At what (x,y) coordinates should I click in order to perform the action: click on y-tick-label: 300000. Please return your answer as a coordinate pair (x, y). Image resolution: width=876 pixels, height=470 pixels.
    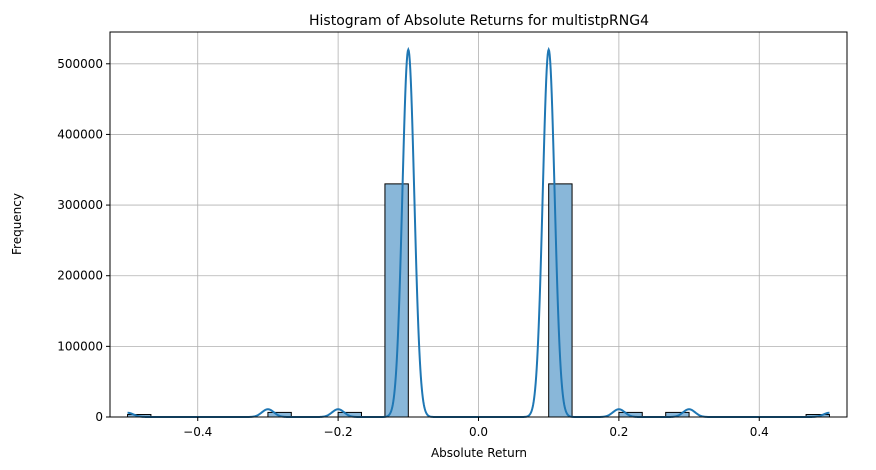
    Looking at the image, I should click on (80, 205).